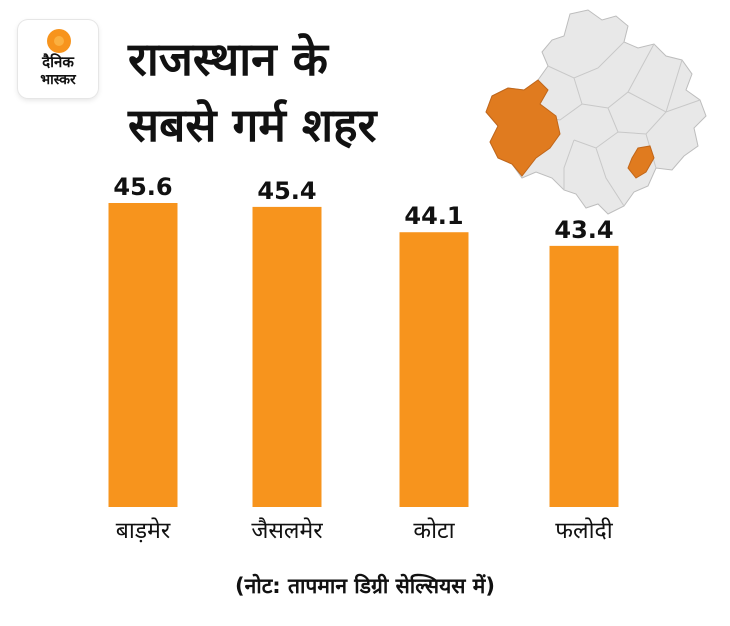 The height and width of the screenshot is (626, 730). Describe the element at coordinates (641, 162) in the screenshot. I see `highlight-kota` at that location.